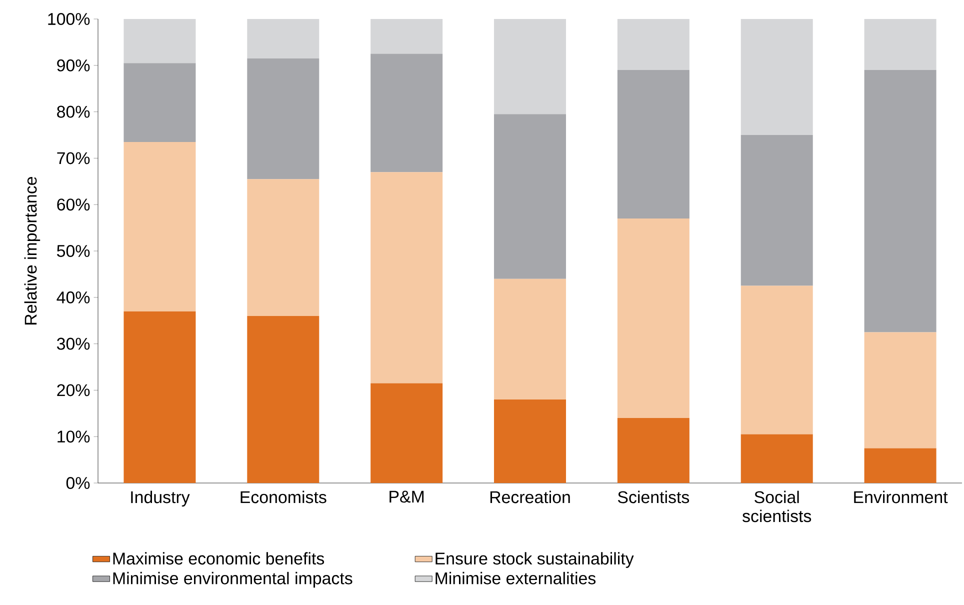 The height and width of the screenshot is (605, 964). Describe the element at coordinates (73, 65) in the screenshot. I see `y-tick-label: 90%` at that location.